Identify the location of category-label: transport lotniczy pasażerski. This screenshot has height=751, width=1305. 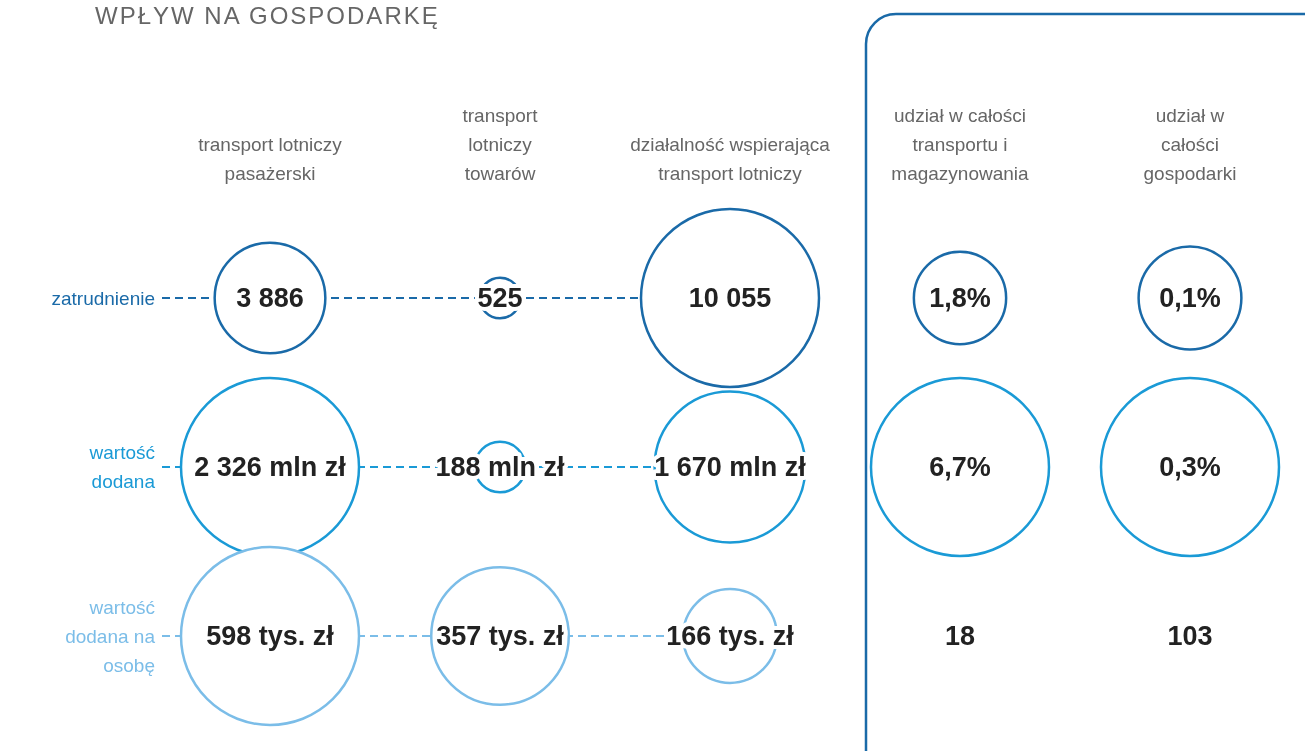
(270, 159).